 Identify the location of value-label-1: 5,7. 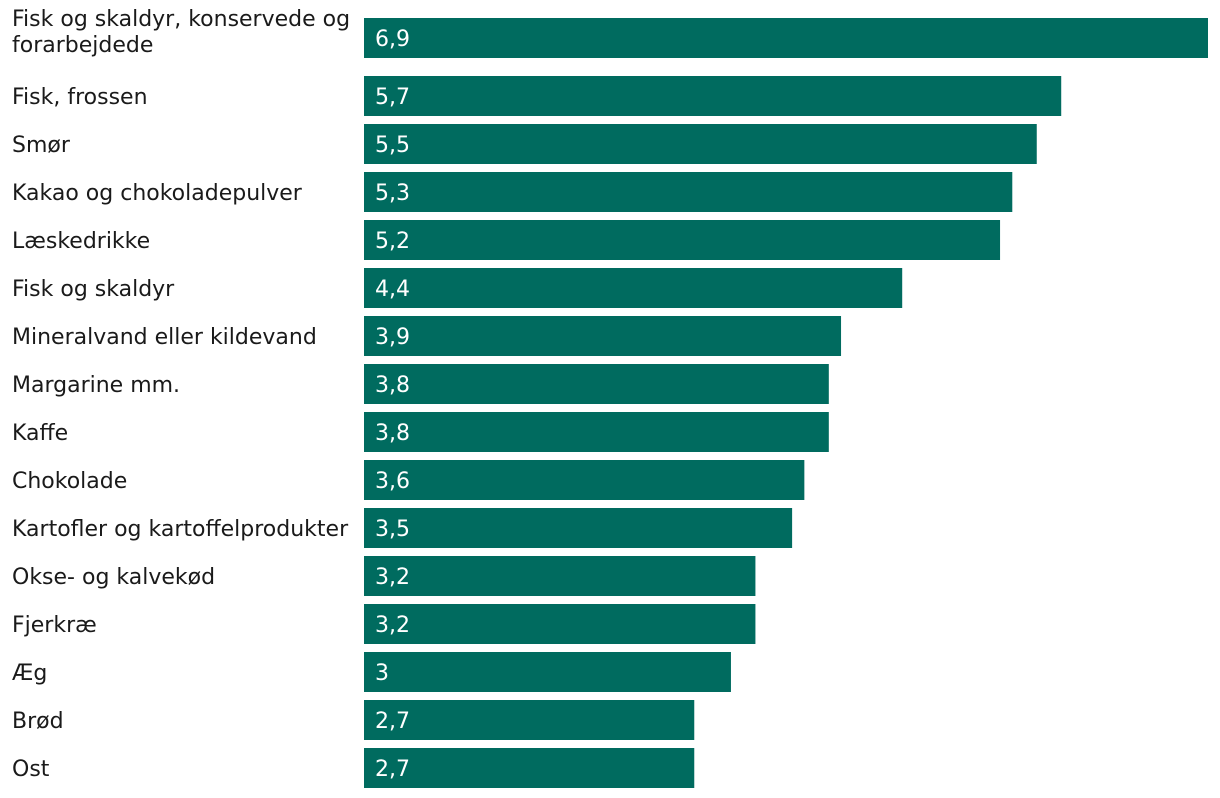
(392, 97).